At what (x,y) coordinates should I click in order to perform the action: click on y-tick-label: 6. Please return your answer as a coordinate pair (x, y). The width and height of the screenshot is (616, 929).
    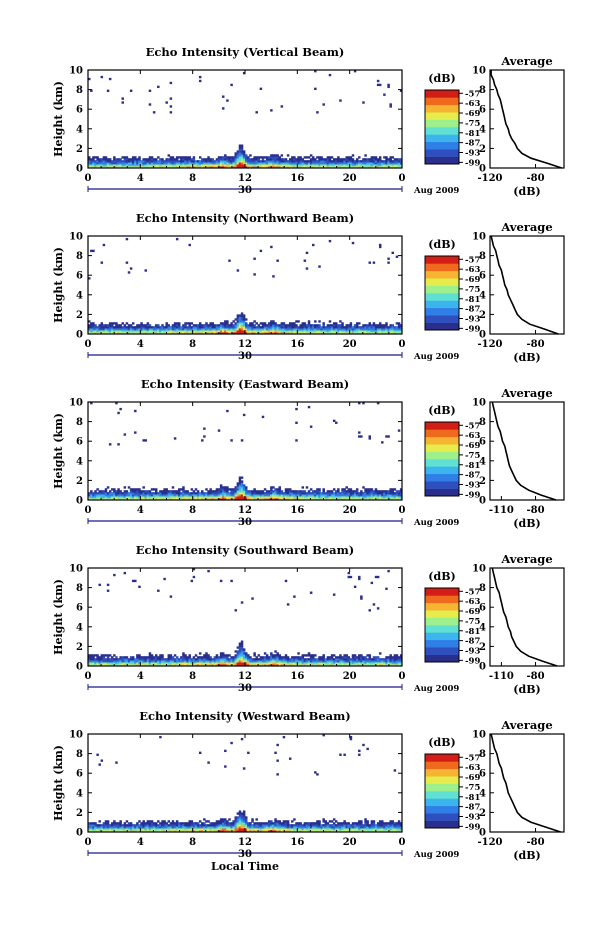
    Looking at the image, I should click on (79, 110).